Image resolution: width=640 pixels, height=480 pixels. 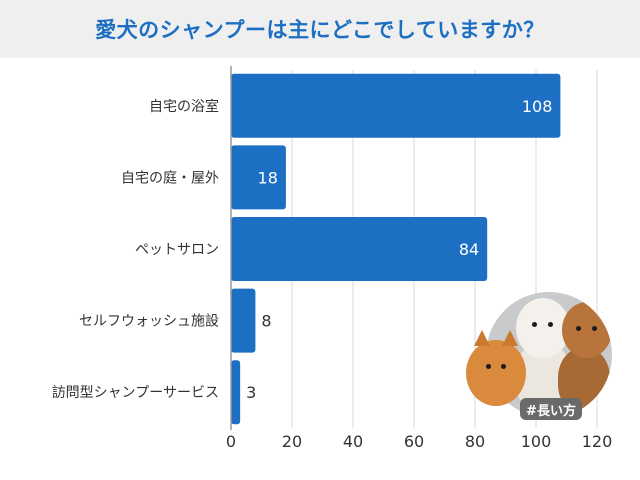 I want to click on white-dog-head, so click(x=543, y=328).